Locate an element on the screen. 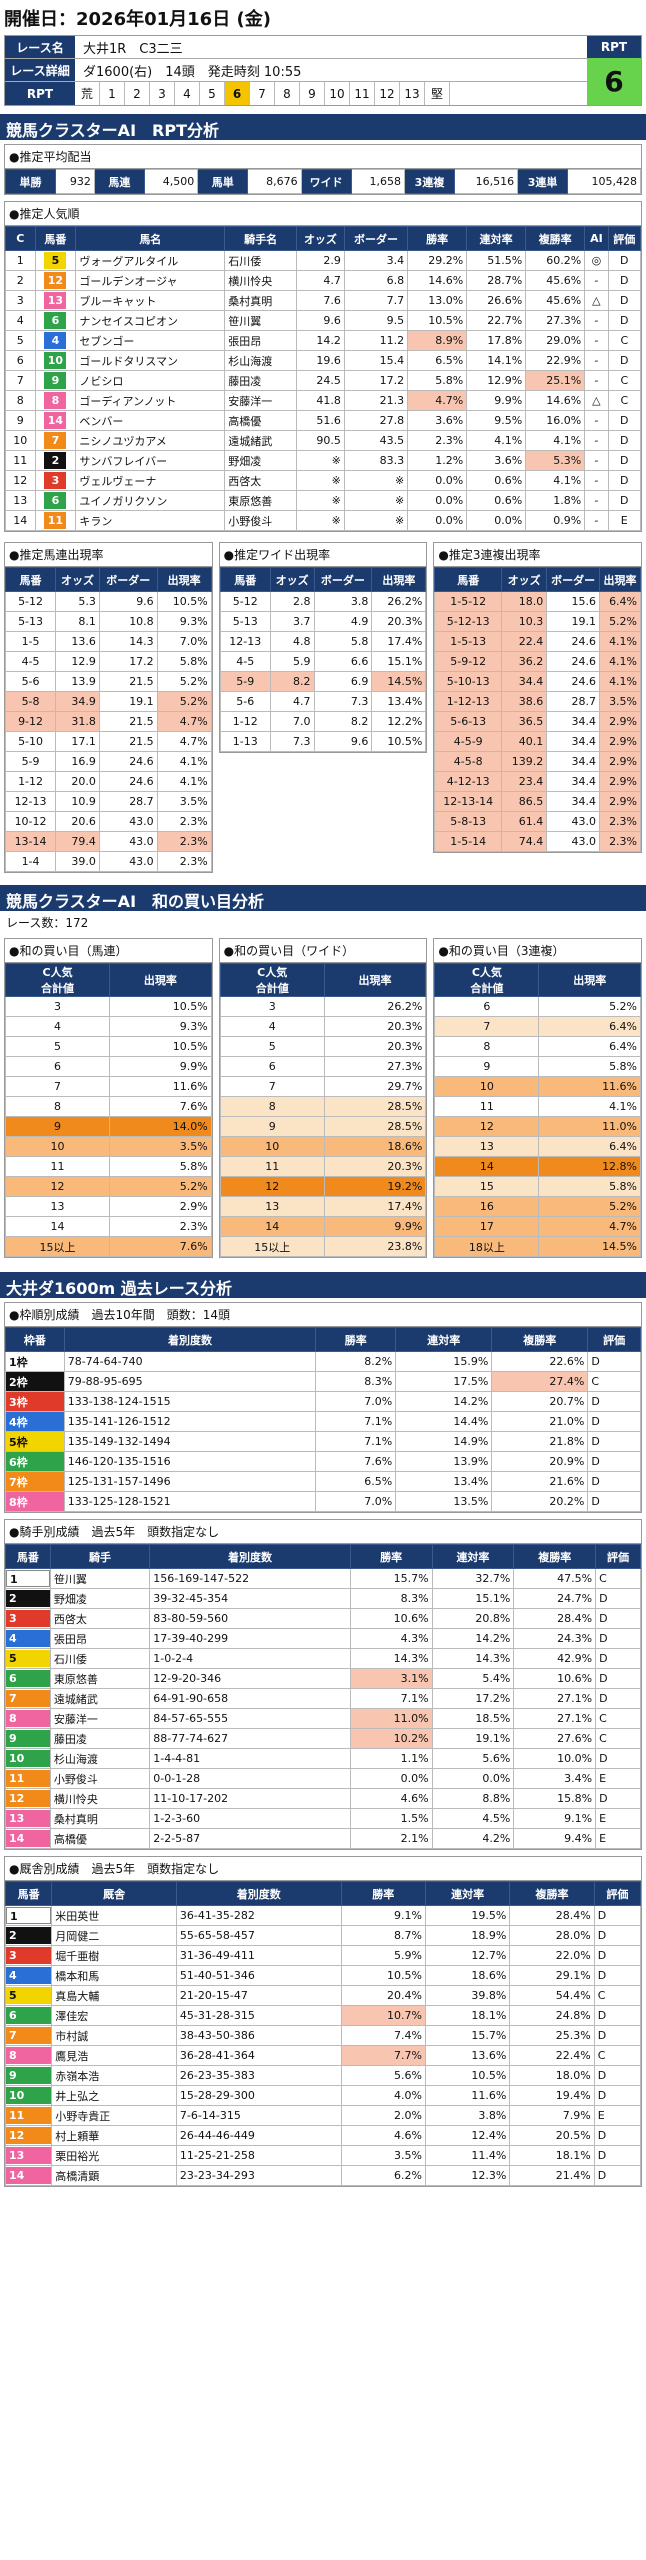 The height and width of the screenshot is (2560, 646). table-cell: 6 is located at coordinates (20, 360).